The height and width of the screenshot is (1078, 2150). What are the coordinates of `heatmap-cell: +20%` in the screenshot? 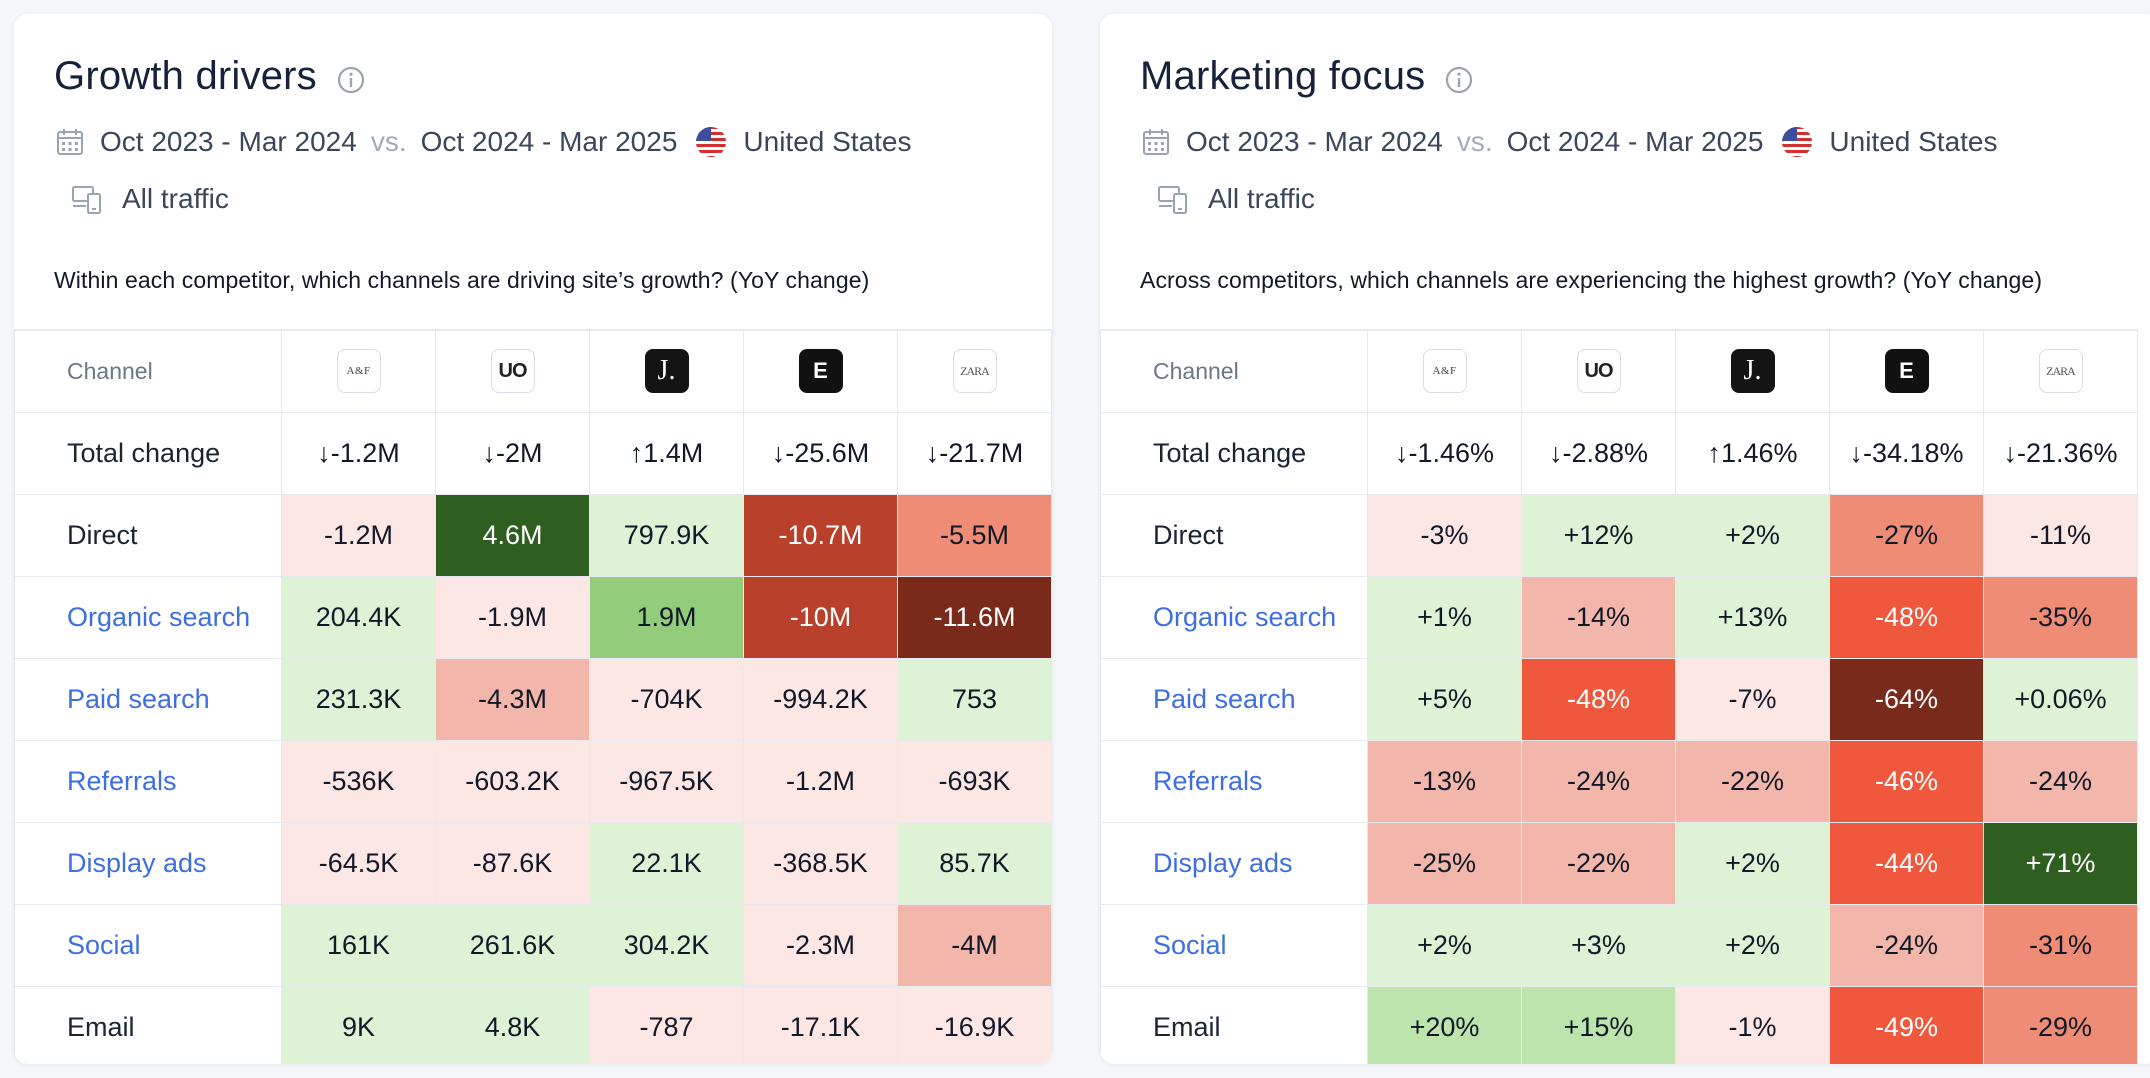 It's located at (1444, 1024).